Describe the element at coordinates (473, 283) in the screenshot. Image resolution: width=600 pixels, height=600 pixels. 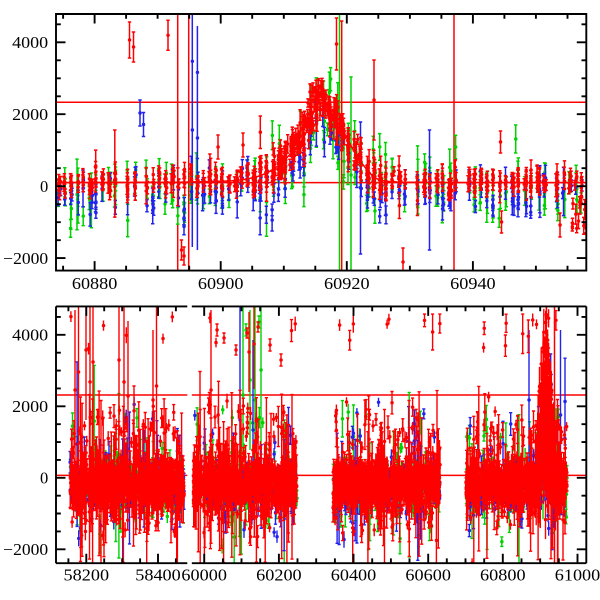
I see `svg-text: 60940` at that location.